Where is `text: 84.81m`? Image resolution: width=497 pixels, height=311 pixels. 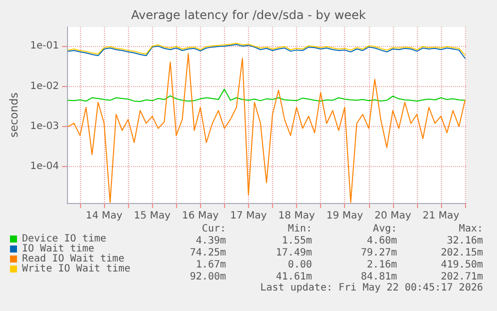 text: 84.81m is located at coordinates (378, 277).